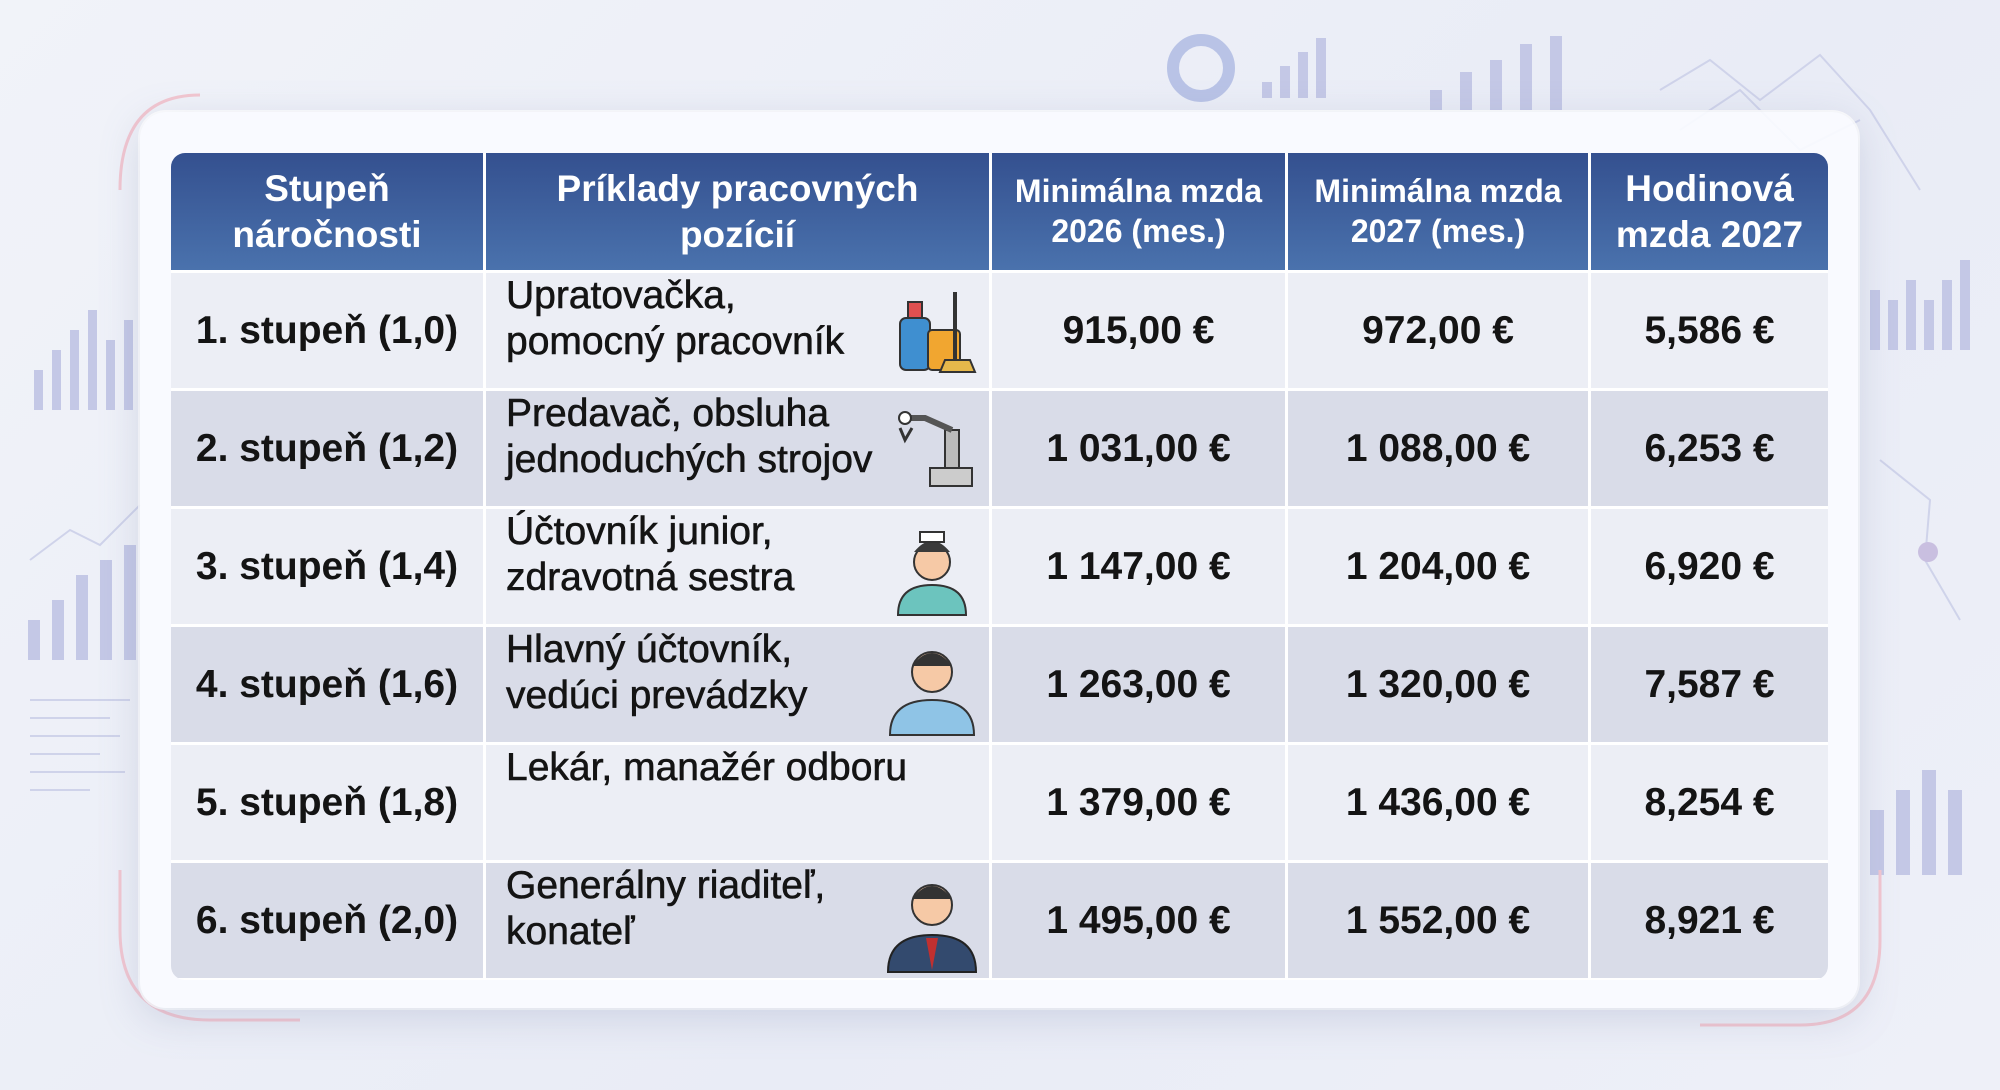 This screenshot has height=1090, width=2000. I want to click on header-cell: Stupeň náročnosti, so click(327, 211).